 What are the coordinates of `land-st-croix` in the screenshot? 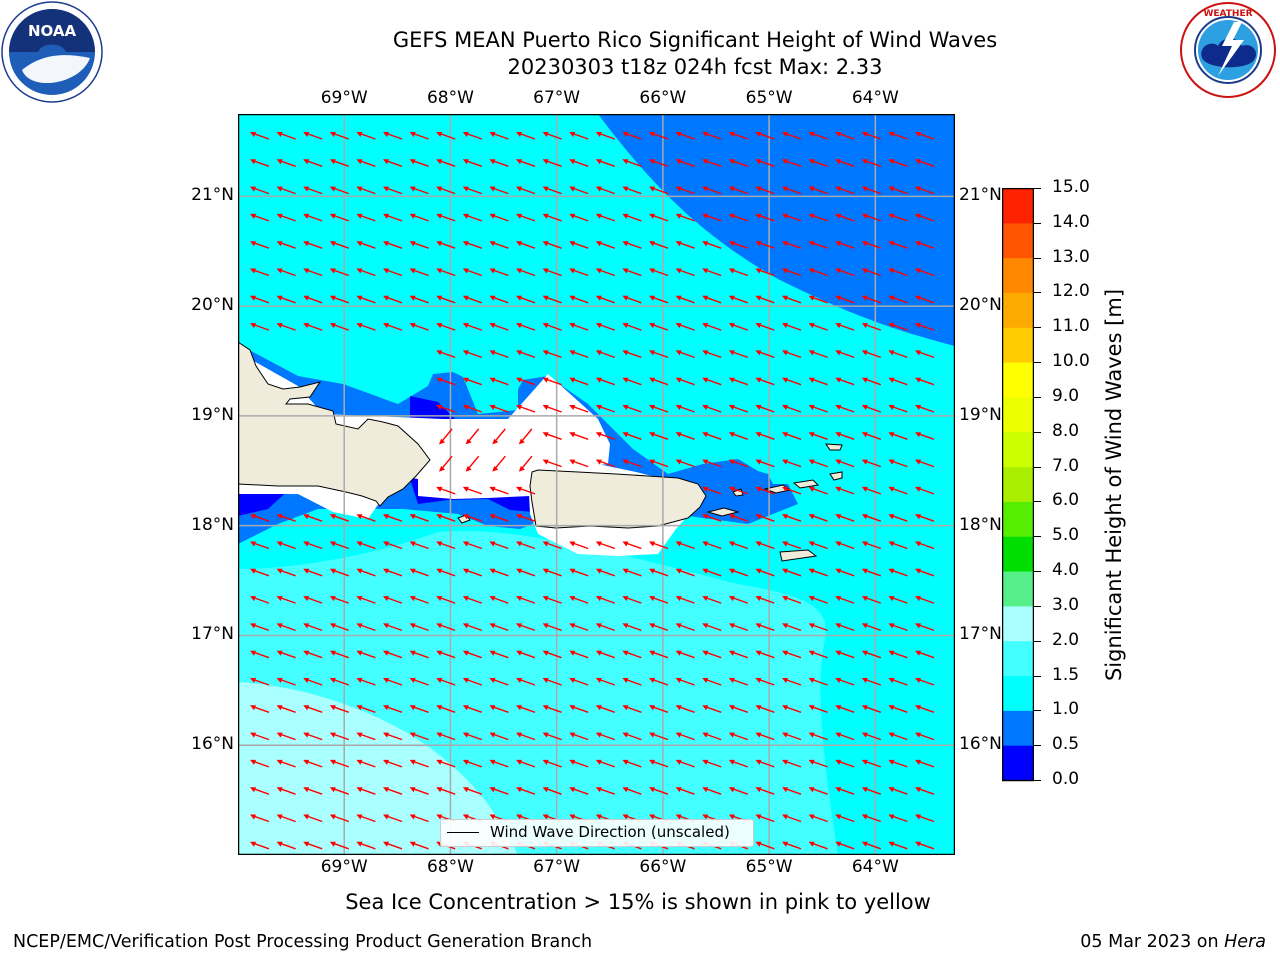 It's located at (798, 555).